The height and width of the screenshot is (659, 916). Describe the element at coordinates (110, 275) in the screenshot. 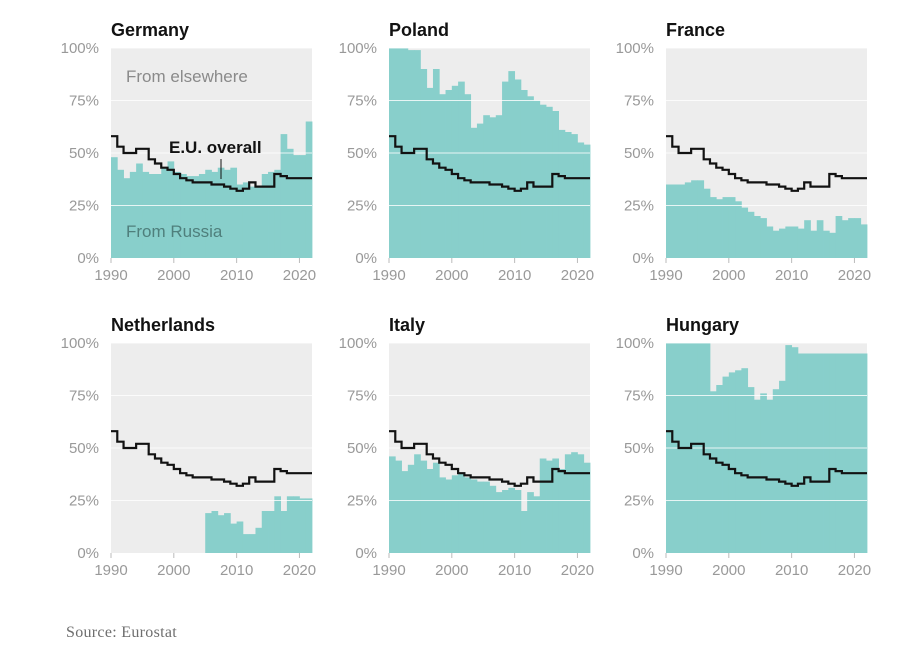

I see `x-tick-label: 1990` at that location.